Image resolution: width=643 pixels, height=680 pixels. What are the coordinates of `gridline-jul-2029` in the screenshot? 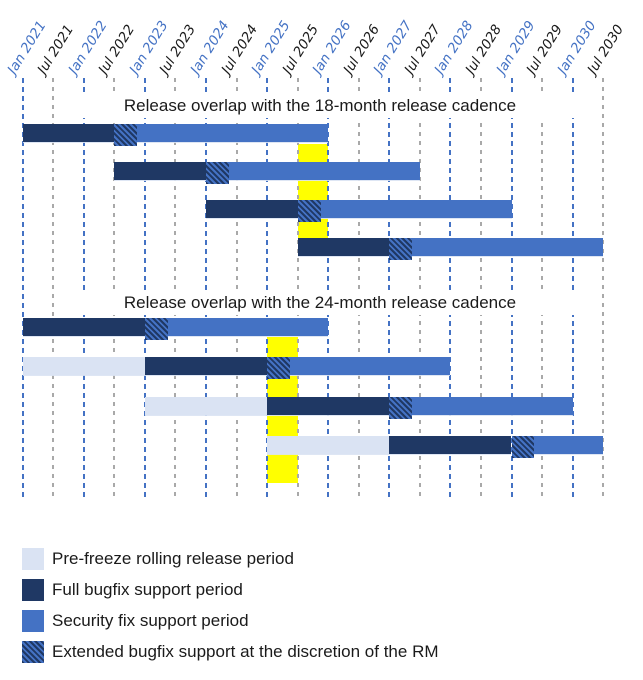 It's located at (542, 288).